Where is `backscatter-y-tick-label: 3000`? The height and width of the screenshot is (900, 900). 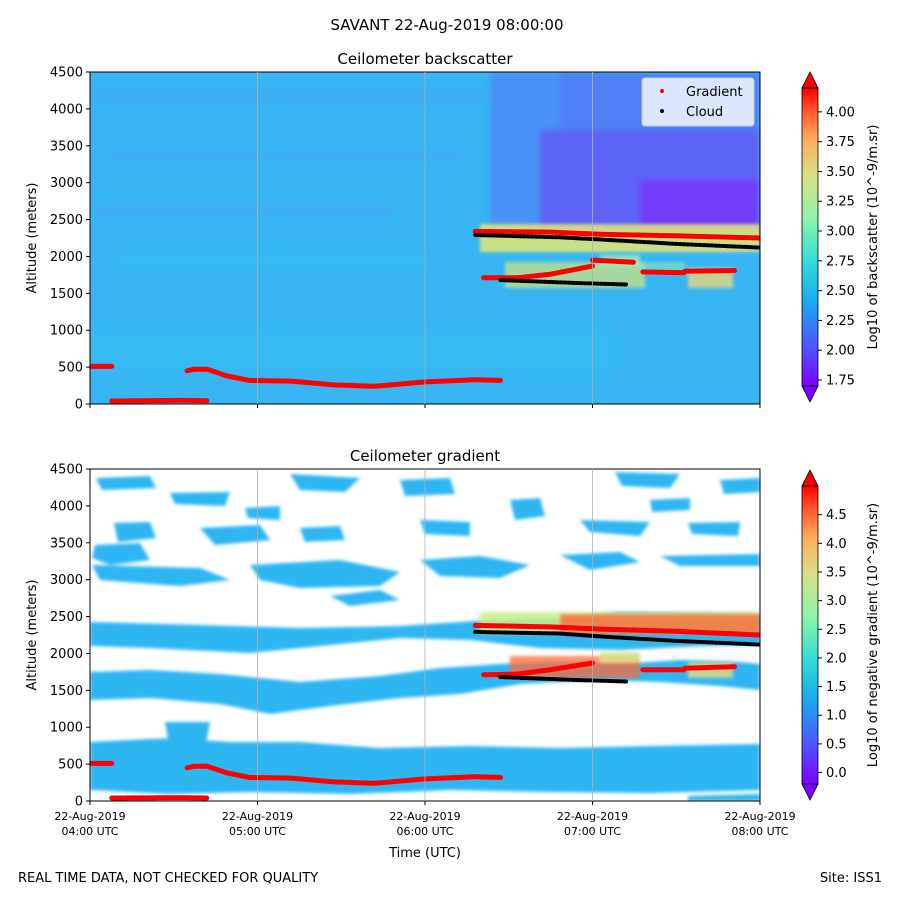 backscatter-y-tick-label: 3000 is located at coordinates (66, 183).